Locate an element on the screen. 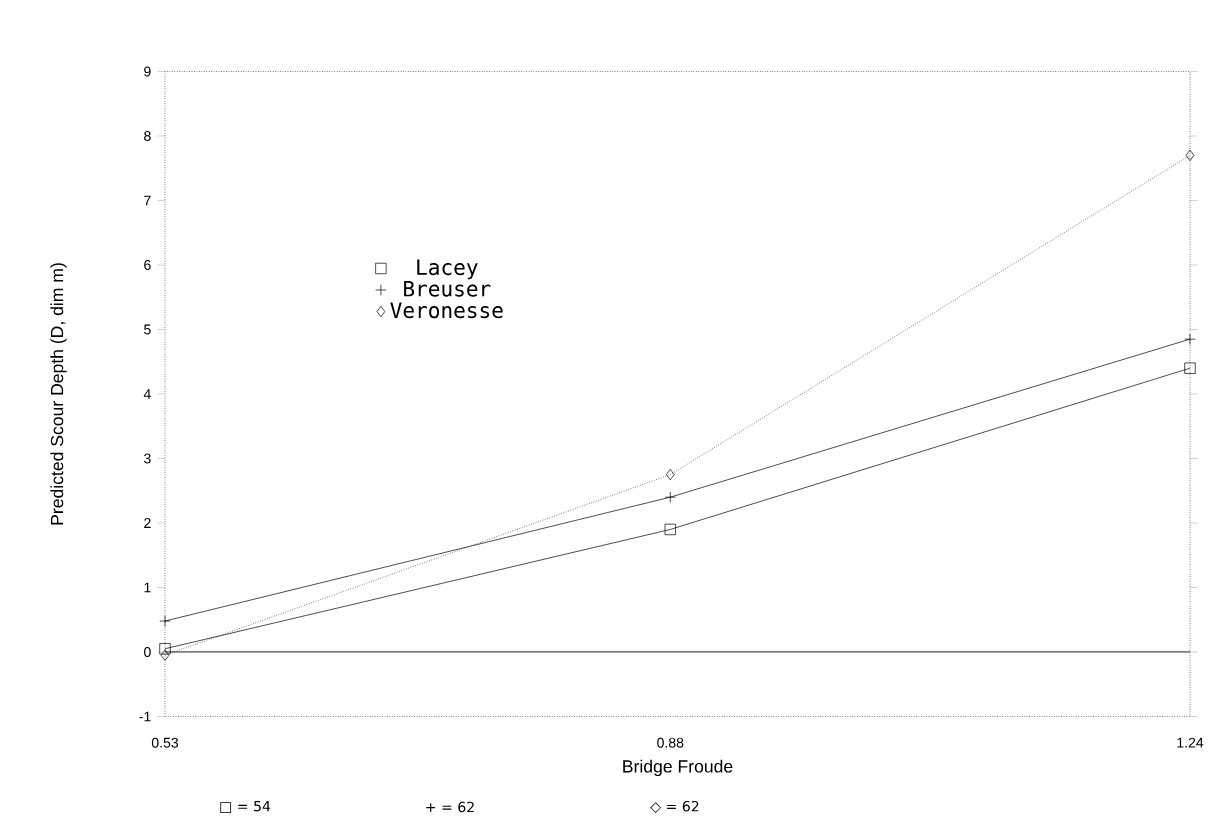 The width and height of the screenshot is (1229, 827). y-tick-label: 7 is located at coordinates (147, 200).